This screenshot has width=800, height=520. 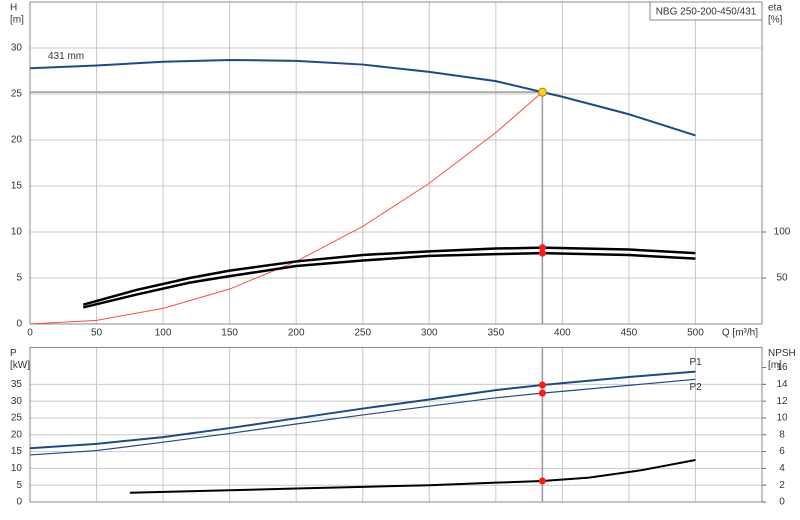 I want to click on y2-axis-label: NPSH, so click(x=782, y=353).